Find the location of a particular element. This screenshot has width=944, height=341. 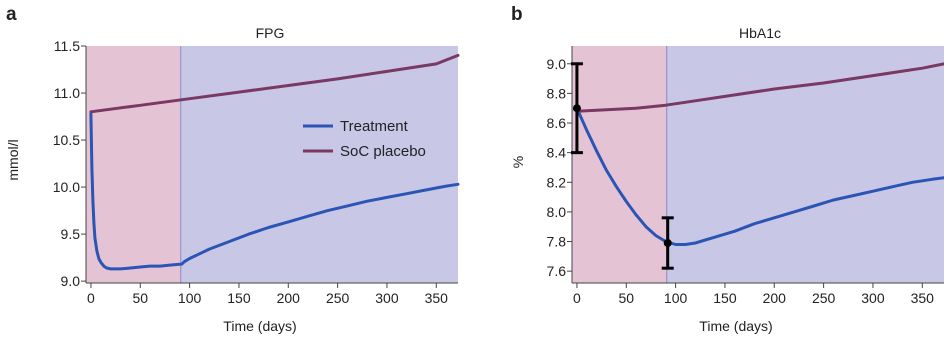

panel-b-y-axis-label: % is located at coordinates (518, 162).